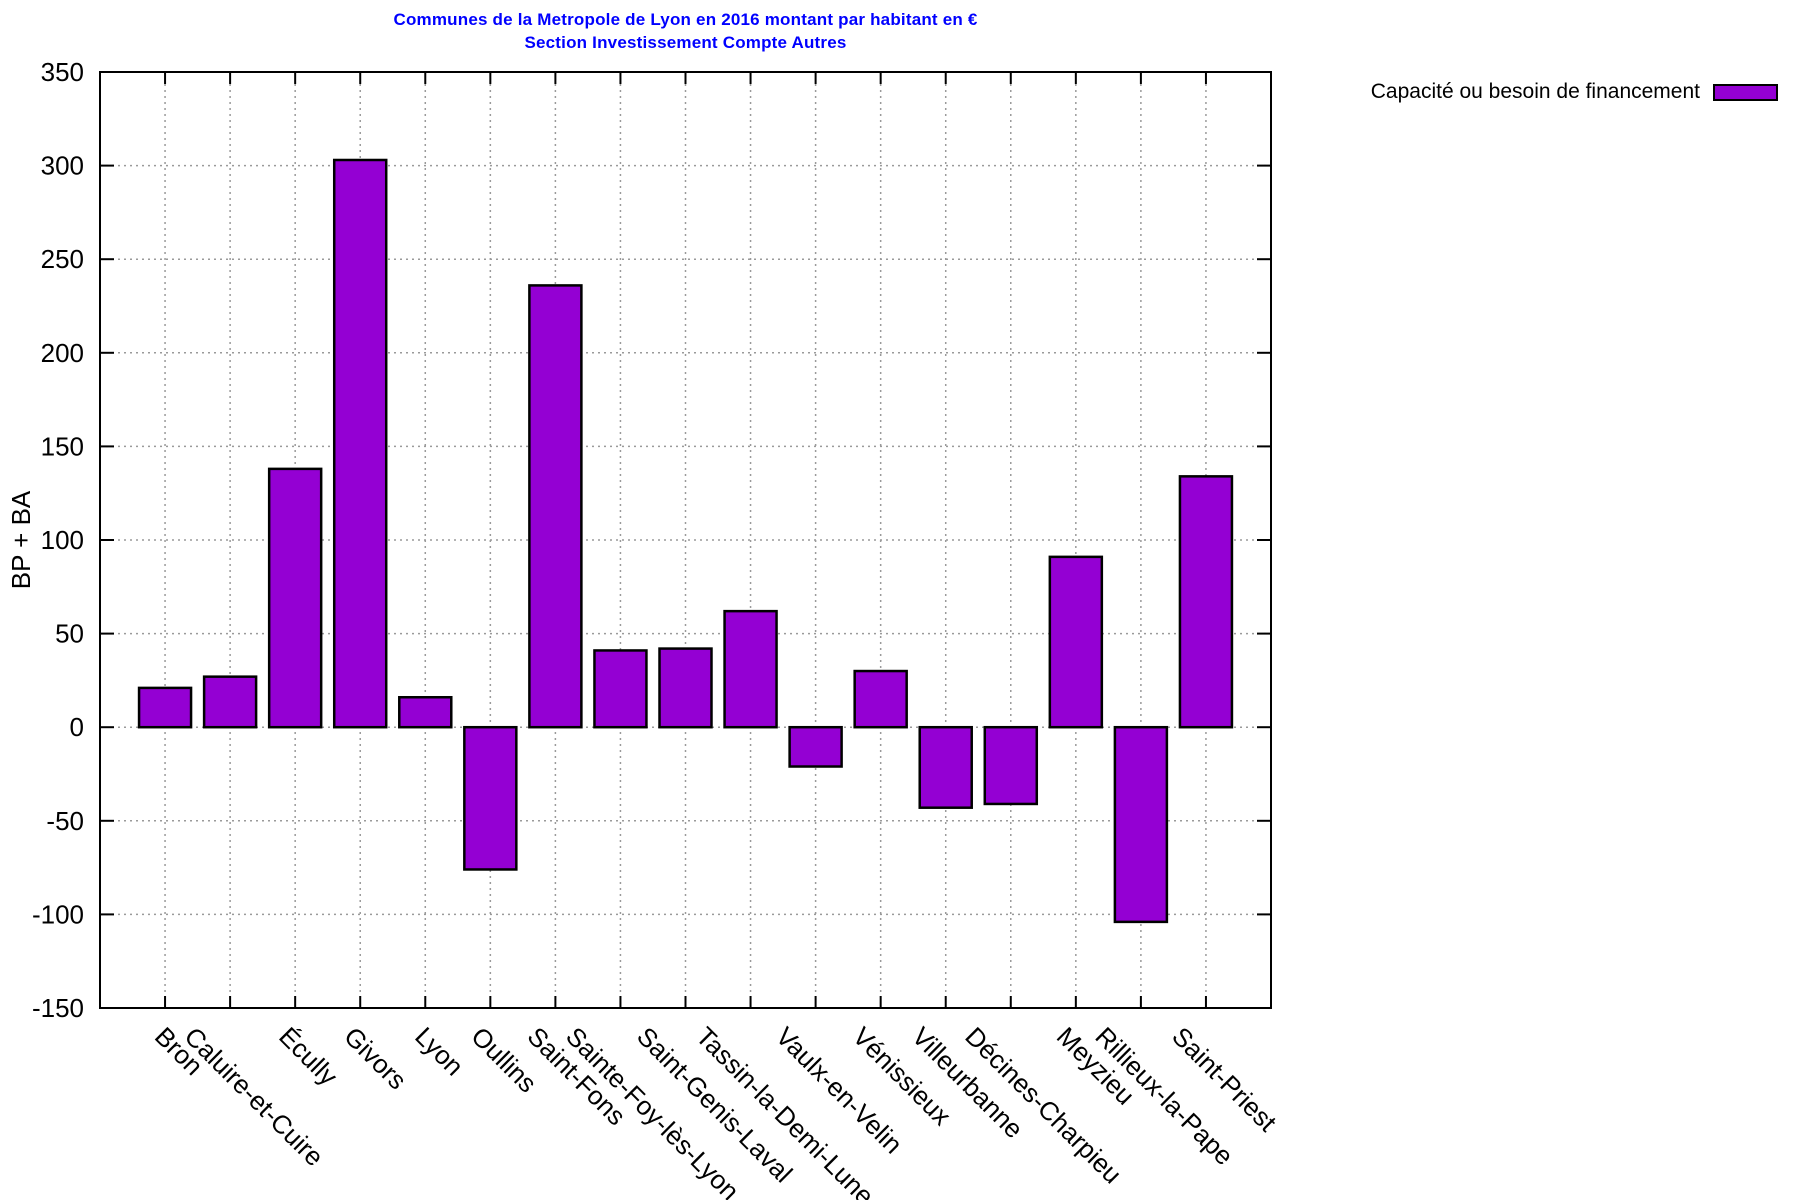 The height and width of the screenshot is (1200, 1800). Describe the element at coordinates (69, 634) in the screenshot. I see `y-tick-label: 50` at that location.